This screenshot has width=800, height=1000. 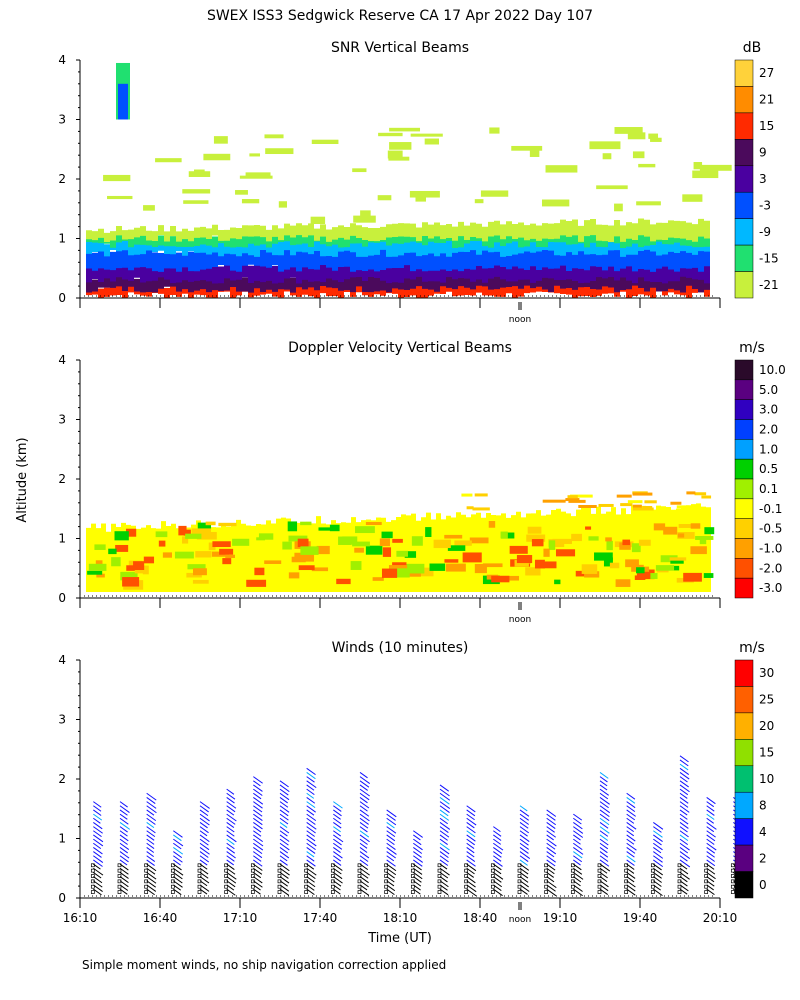 I want to click on colorbar-label: -0.1, so click(x=770, y=509).